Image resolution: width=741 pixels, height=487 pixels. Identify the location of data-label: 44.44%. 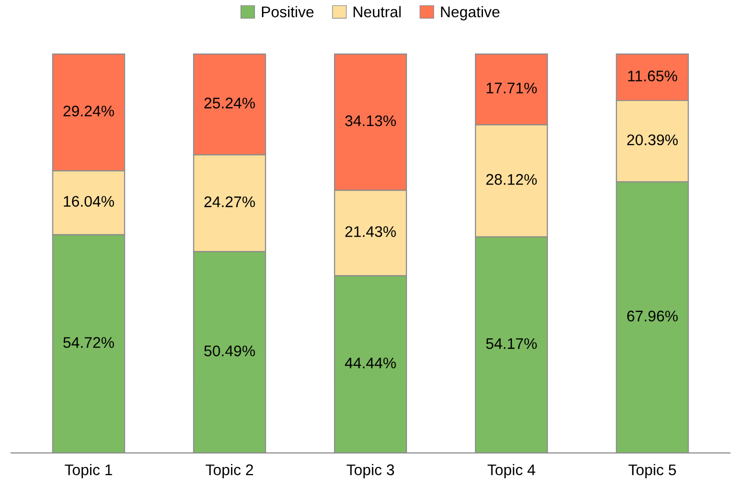
(370, 363).